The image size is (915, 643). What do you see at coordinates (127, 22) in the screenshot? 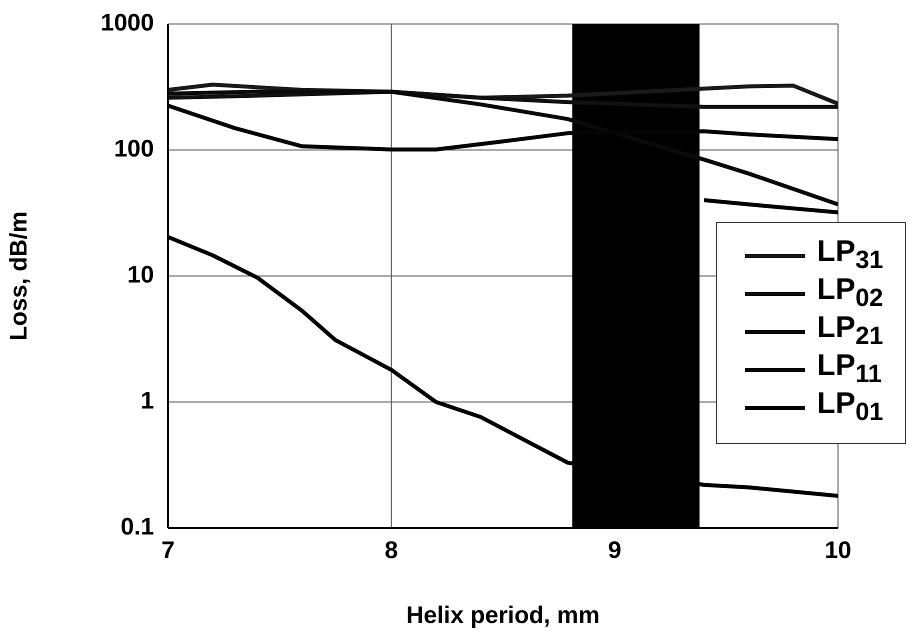
I see `y-tick-label: 1000` at bounding box center [127, 22].